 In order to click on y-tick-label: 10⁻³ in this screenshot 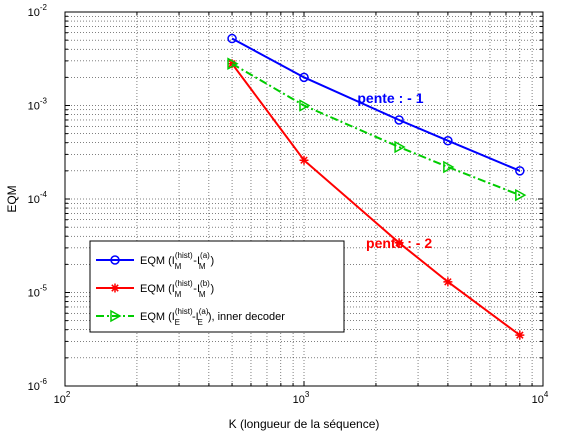, I will do `click(38, 105)`.